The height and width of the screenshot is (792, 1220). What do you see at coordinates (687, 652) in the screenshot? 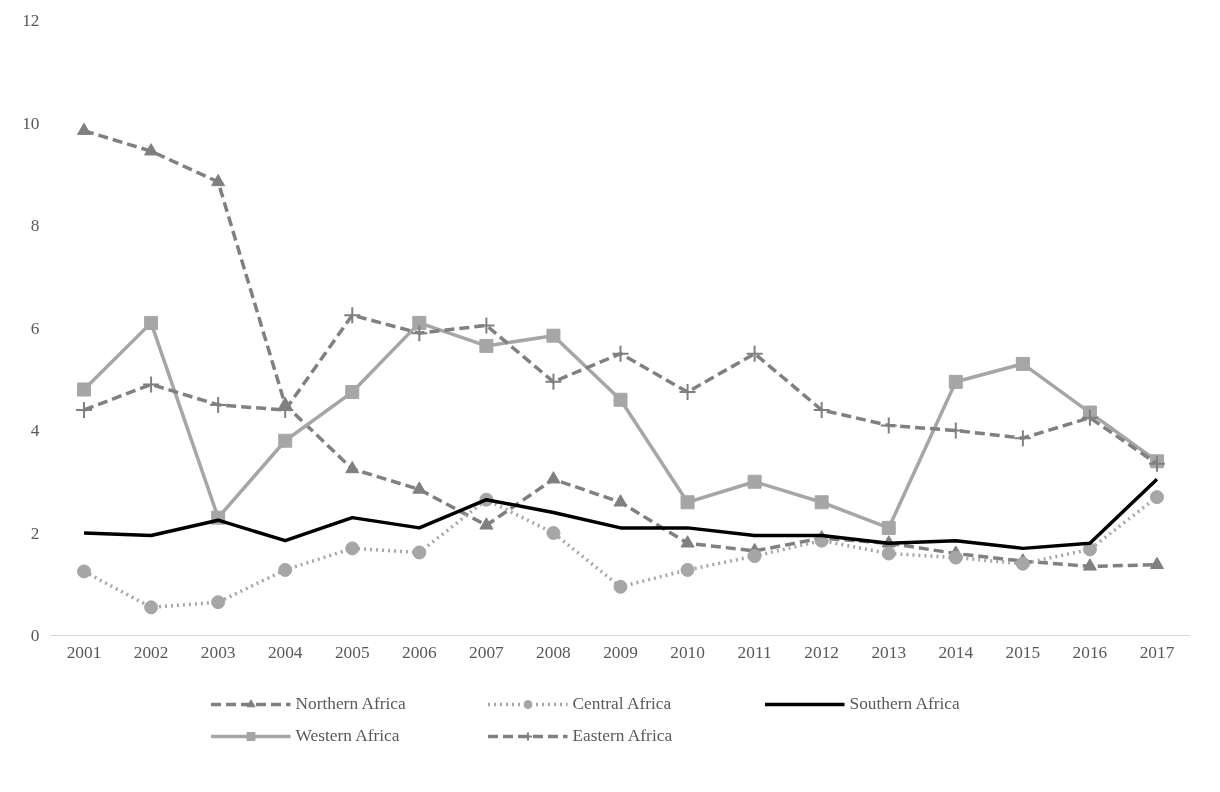
I see `x-tick-label: 2010` at bounding box center [687, 652].